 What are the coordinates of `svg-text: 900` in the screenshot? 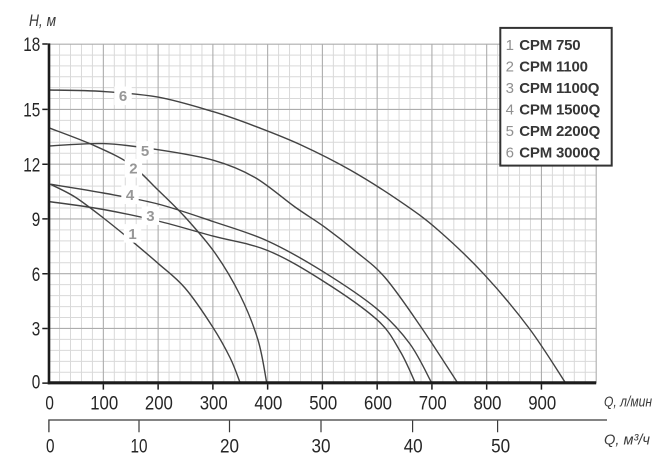 It's located at (542, 404).